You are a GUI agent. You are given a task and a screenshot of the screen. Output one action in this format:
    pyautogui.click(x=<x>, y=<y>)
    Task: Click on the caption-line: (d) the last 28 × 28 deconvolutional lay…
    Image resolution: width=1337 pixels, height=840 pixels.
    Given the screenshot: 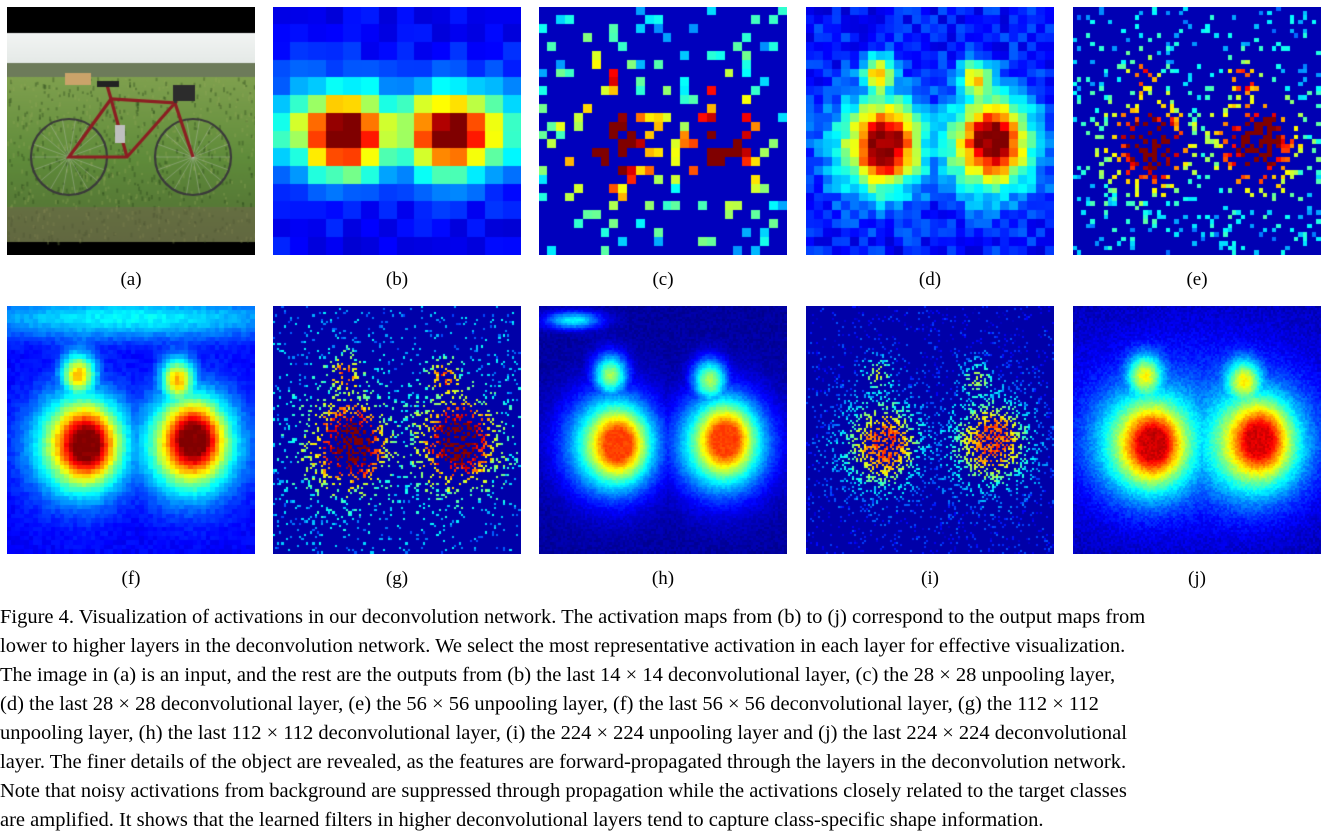 What is the action you would take?
    pyautogui.click(x=549, y=704)
    